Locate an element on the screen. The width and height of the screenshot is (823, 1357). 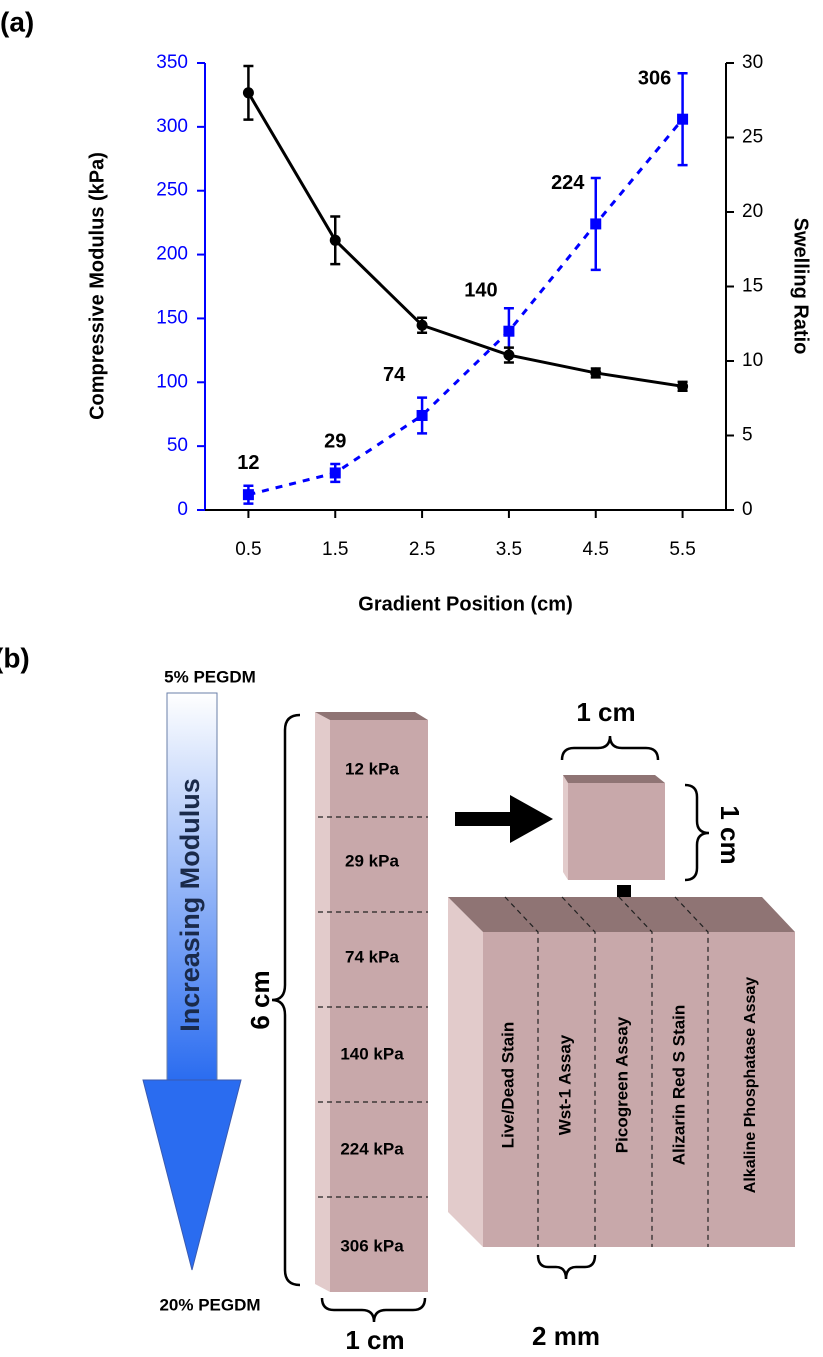
width-label: 1 cm is located at coordinates (374, 1340).